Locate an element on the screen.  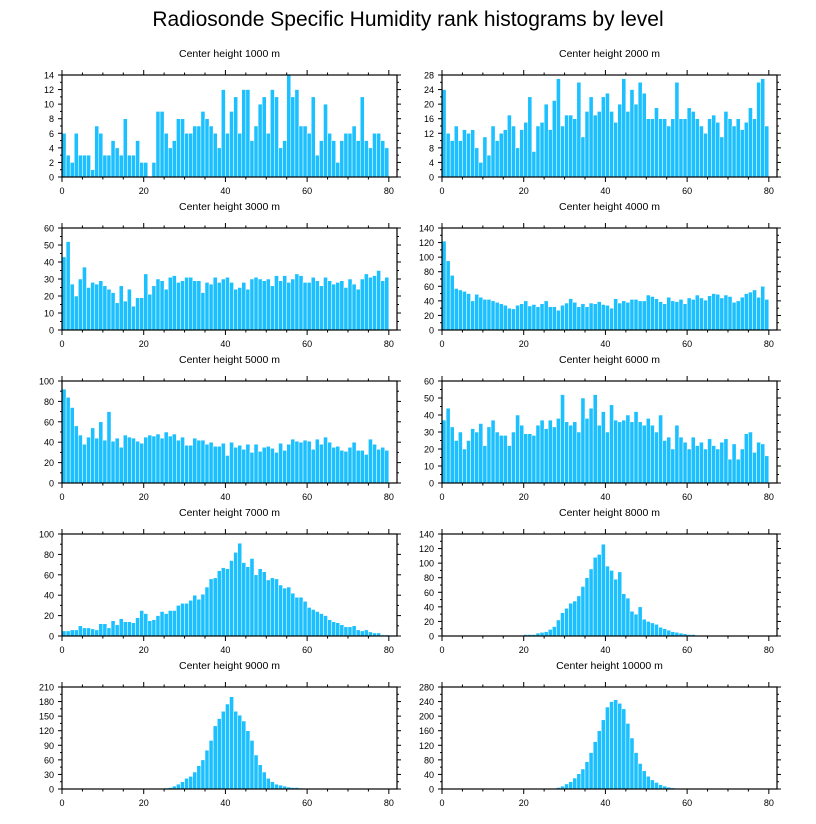
y-tick-label: 50 is located at coordinates (49, 246).